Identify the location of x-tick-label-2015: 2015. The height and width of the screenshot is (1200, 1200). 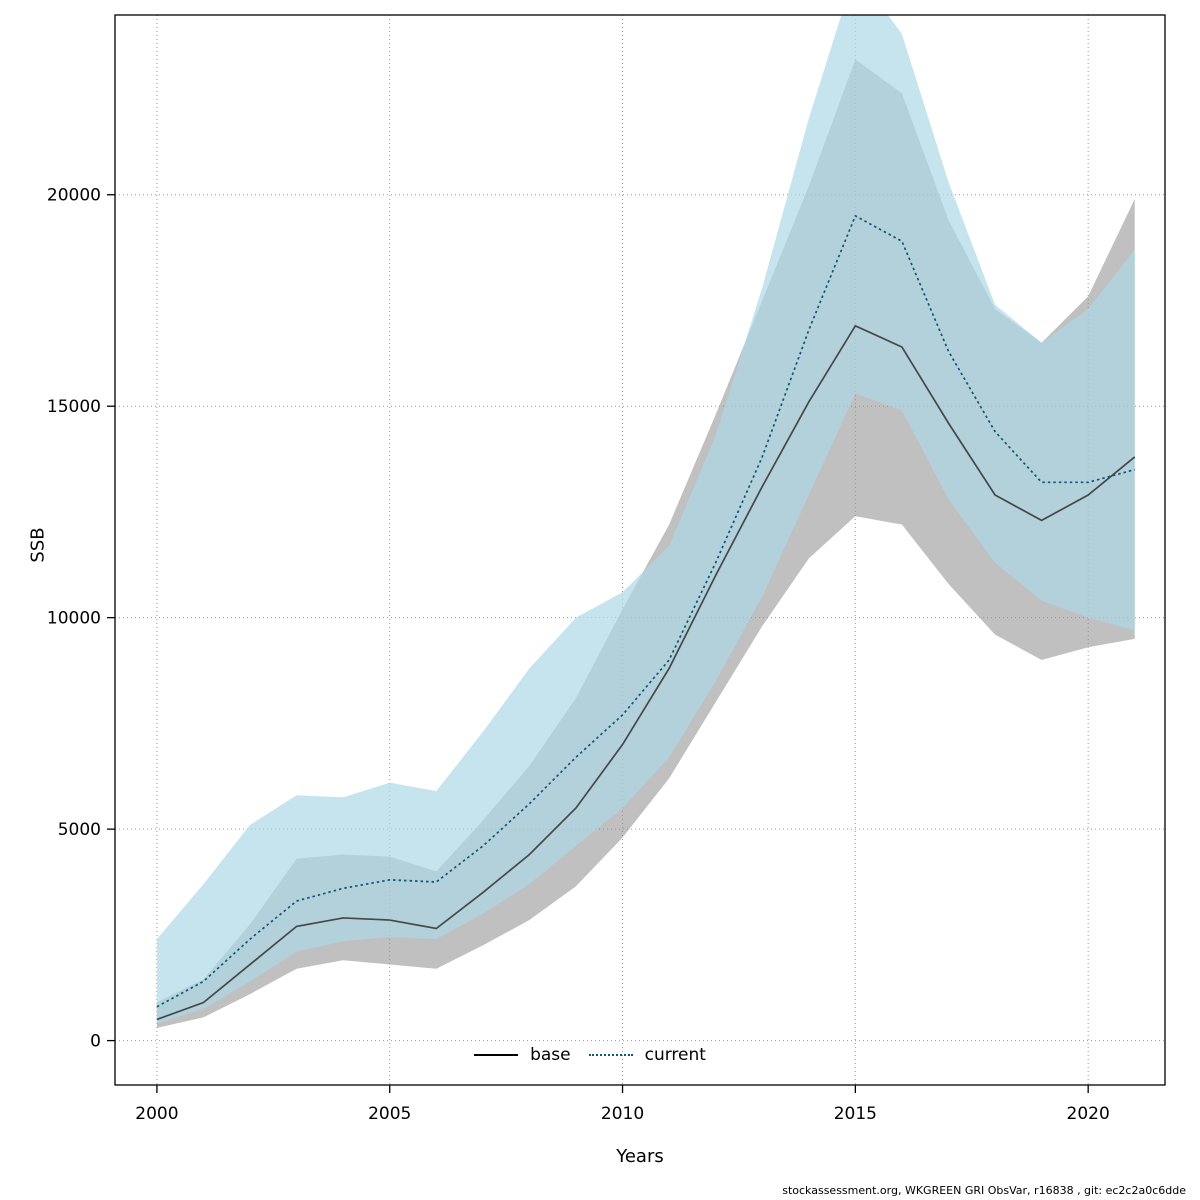
(855, 1114).